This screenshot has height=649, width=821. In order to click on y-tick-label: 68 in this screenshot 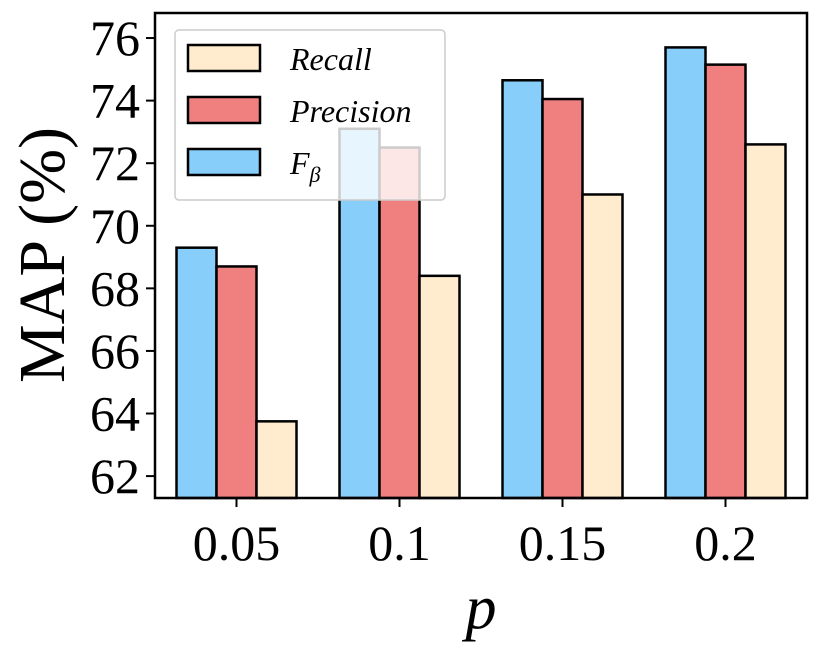, I will do `click(115, 288)`.